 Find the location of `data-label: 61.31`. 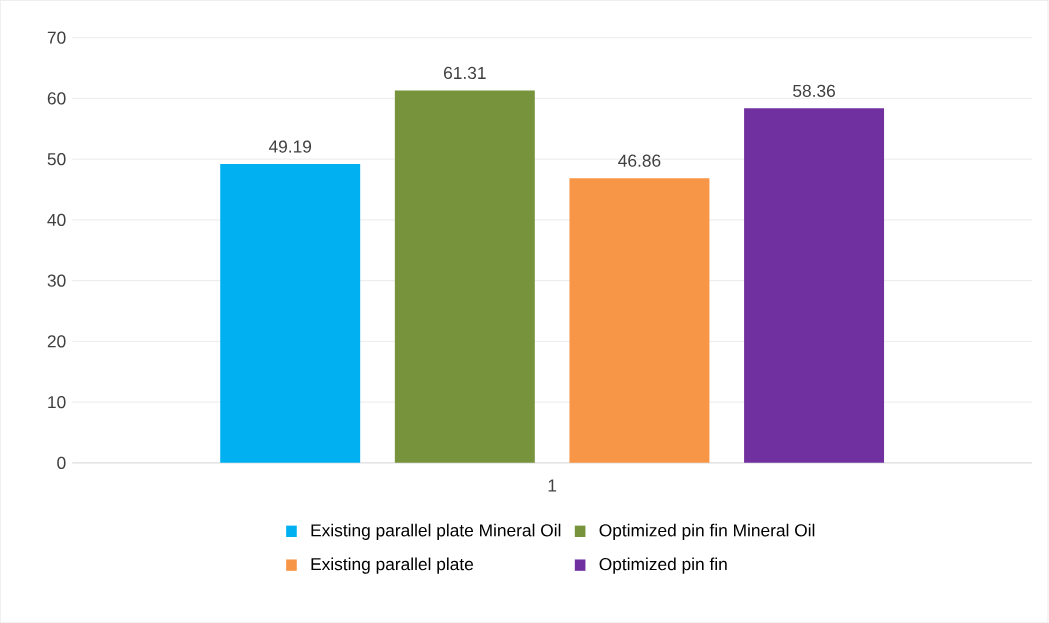

data-label: 61.31 is located at coordinates (465, 73).